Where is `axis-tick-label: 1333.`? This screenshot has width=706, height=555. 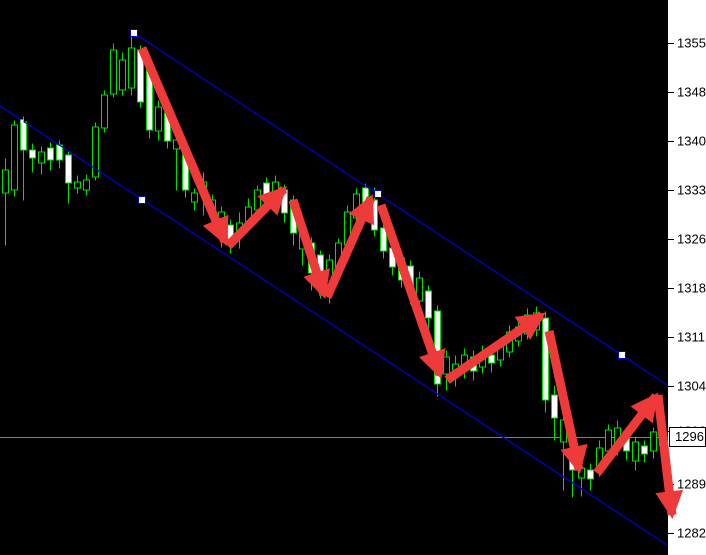 axis-tick-label: 1333. is located at coordinates (691, 190).